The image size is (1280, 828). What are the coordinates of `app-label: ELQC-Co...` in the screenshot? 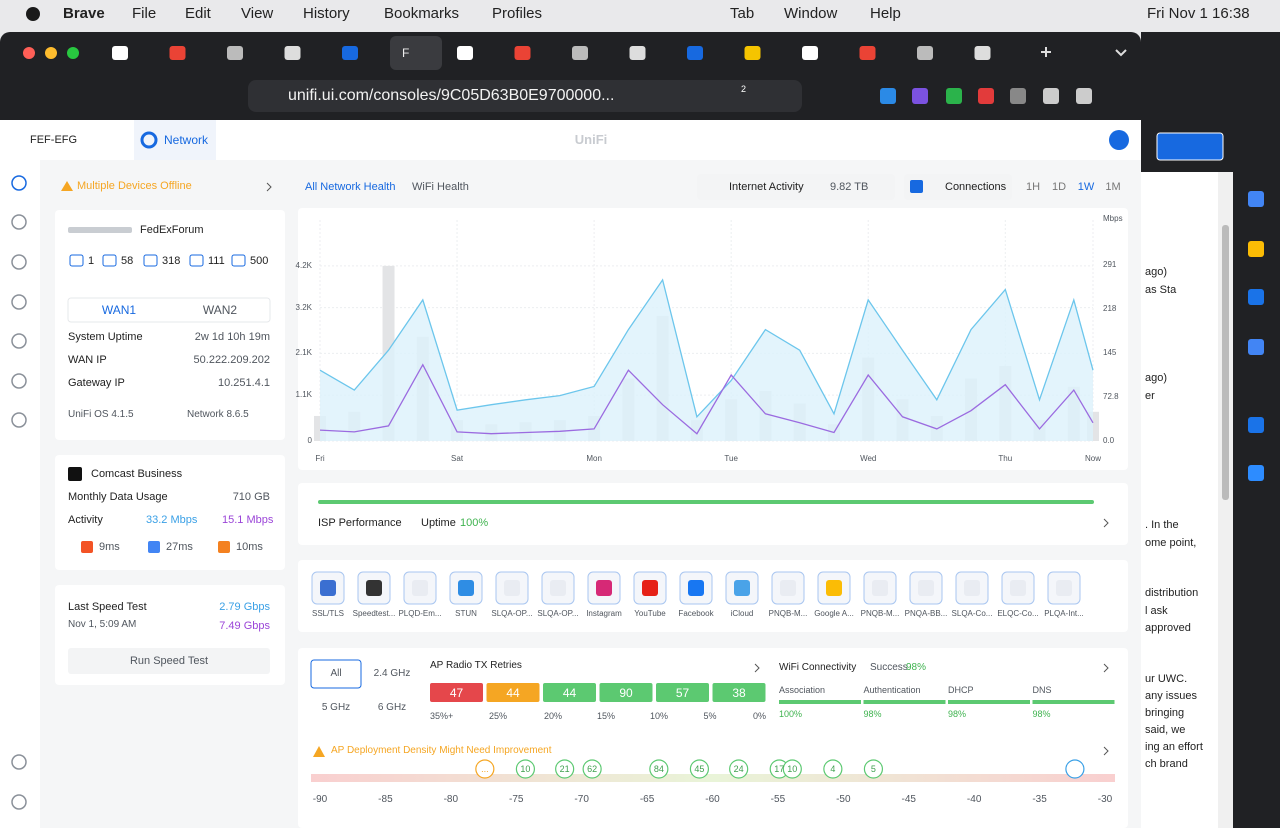 It's located at (1018, 613).